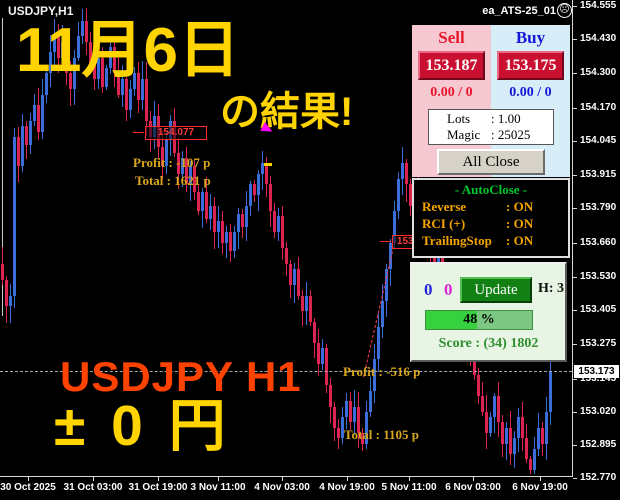 Image resolution: width=620 pixels, height=500 pixels. What do you see at coordinates (520, 240) in the screenshot?
I see `trailingstop-value: : ON` at bounding box center [520, 240].